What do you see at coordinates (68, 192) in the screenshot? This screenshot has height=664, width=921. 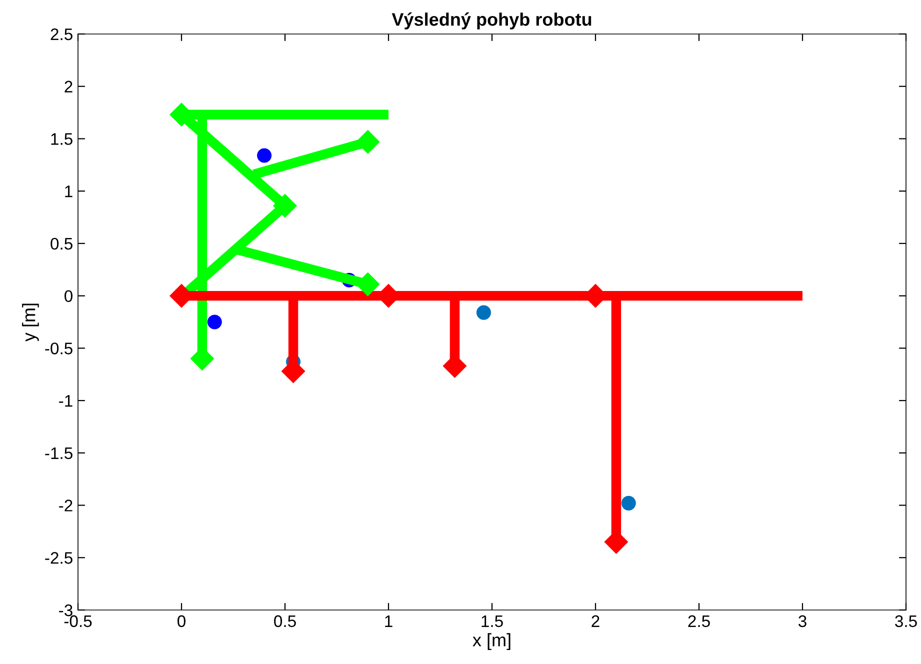 I see `y-tick-label: 1` at bounding box center [68, 192].